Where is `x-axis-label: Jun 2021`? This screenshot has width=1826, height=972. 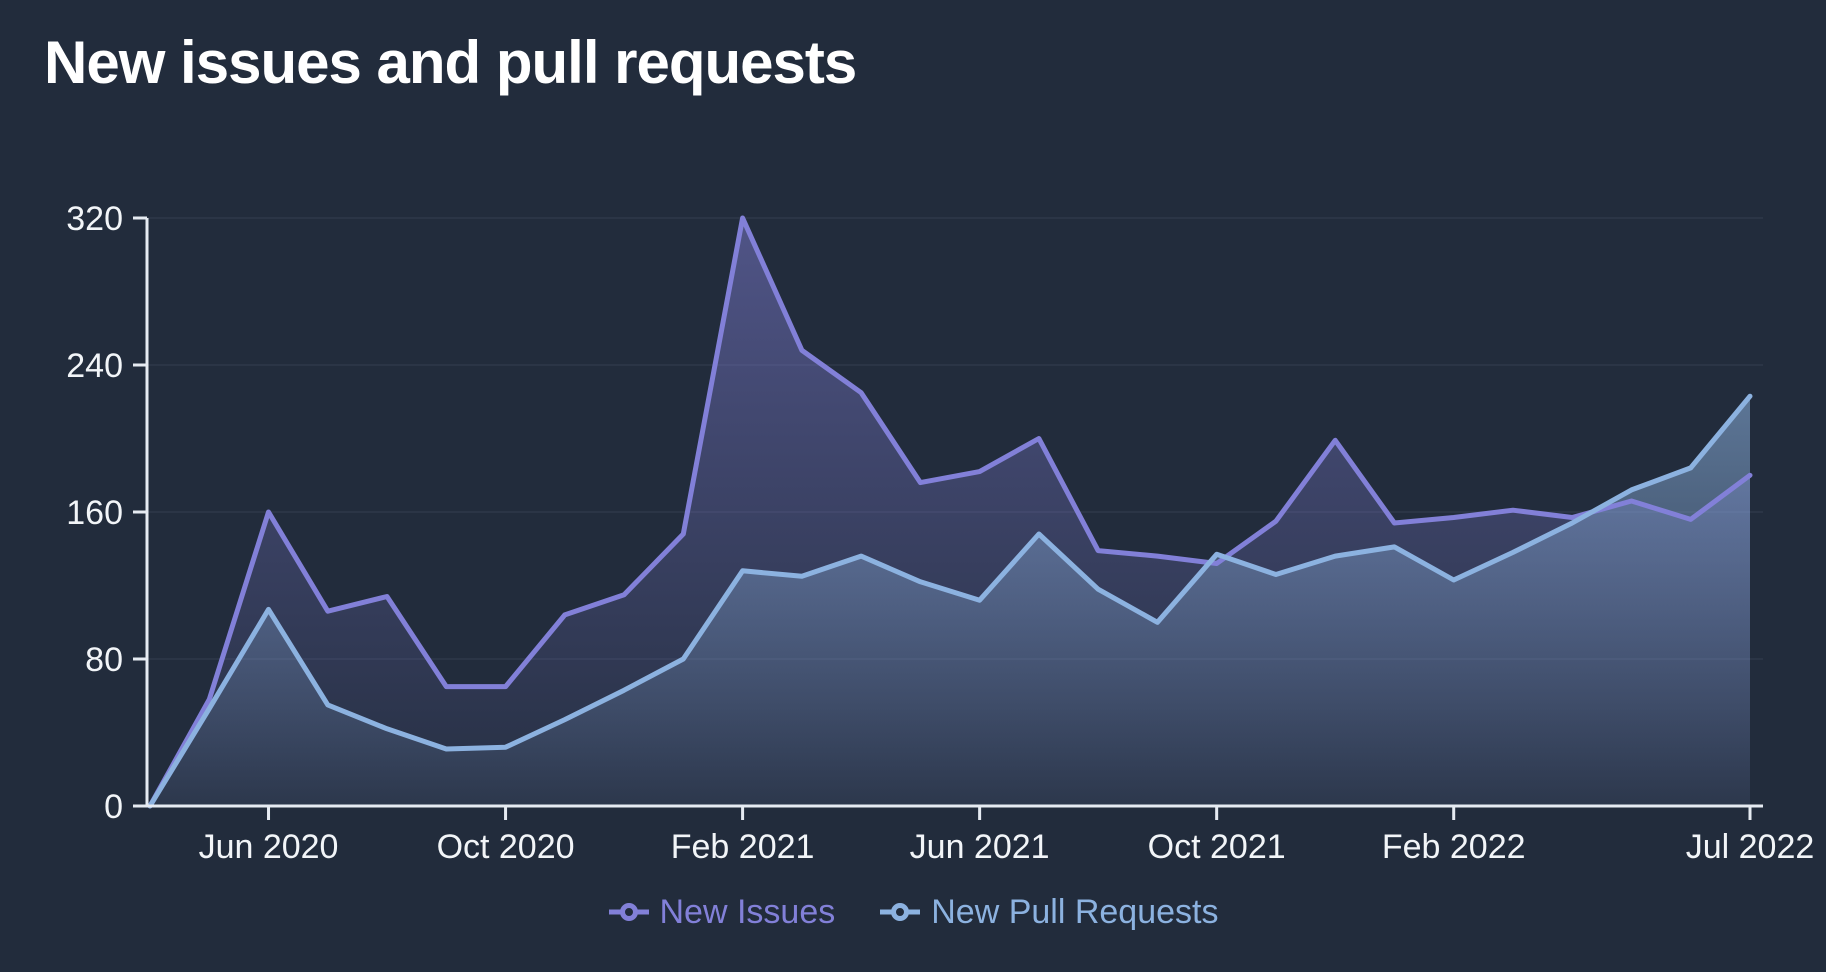 x-axis-label: Jun 2021 is located at coordinates (980, 847).